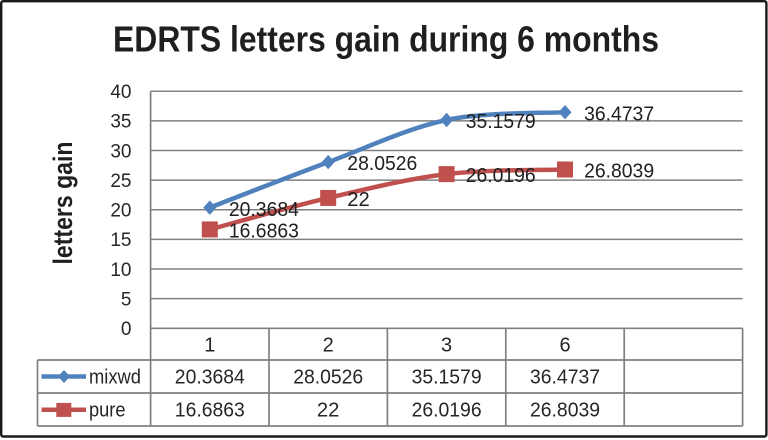 The image size is (768, 440). I want to click on svg-text: 35, so click(120, 122).